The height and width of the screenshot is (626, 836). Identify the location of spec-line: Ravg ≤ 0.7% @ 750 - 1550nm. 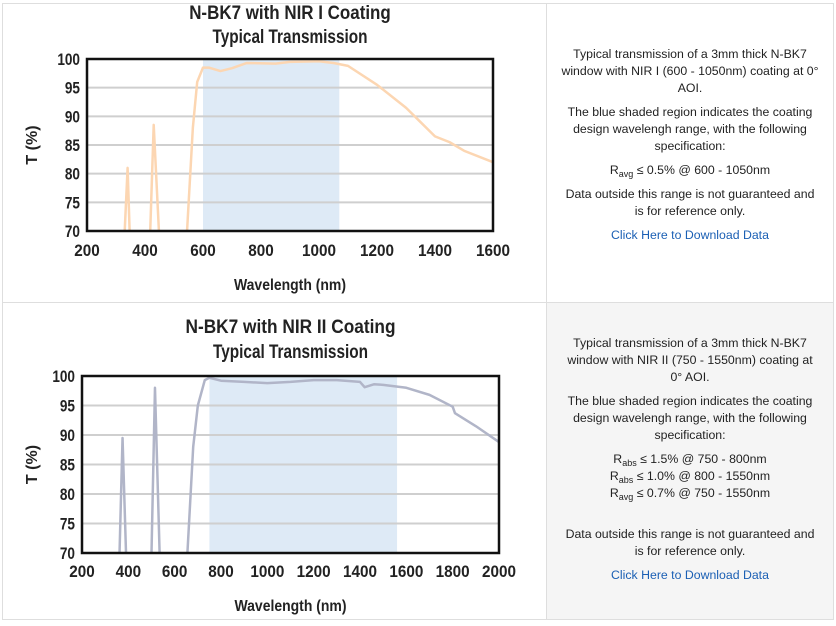
(690, 494).